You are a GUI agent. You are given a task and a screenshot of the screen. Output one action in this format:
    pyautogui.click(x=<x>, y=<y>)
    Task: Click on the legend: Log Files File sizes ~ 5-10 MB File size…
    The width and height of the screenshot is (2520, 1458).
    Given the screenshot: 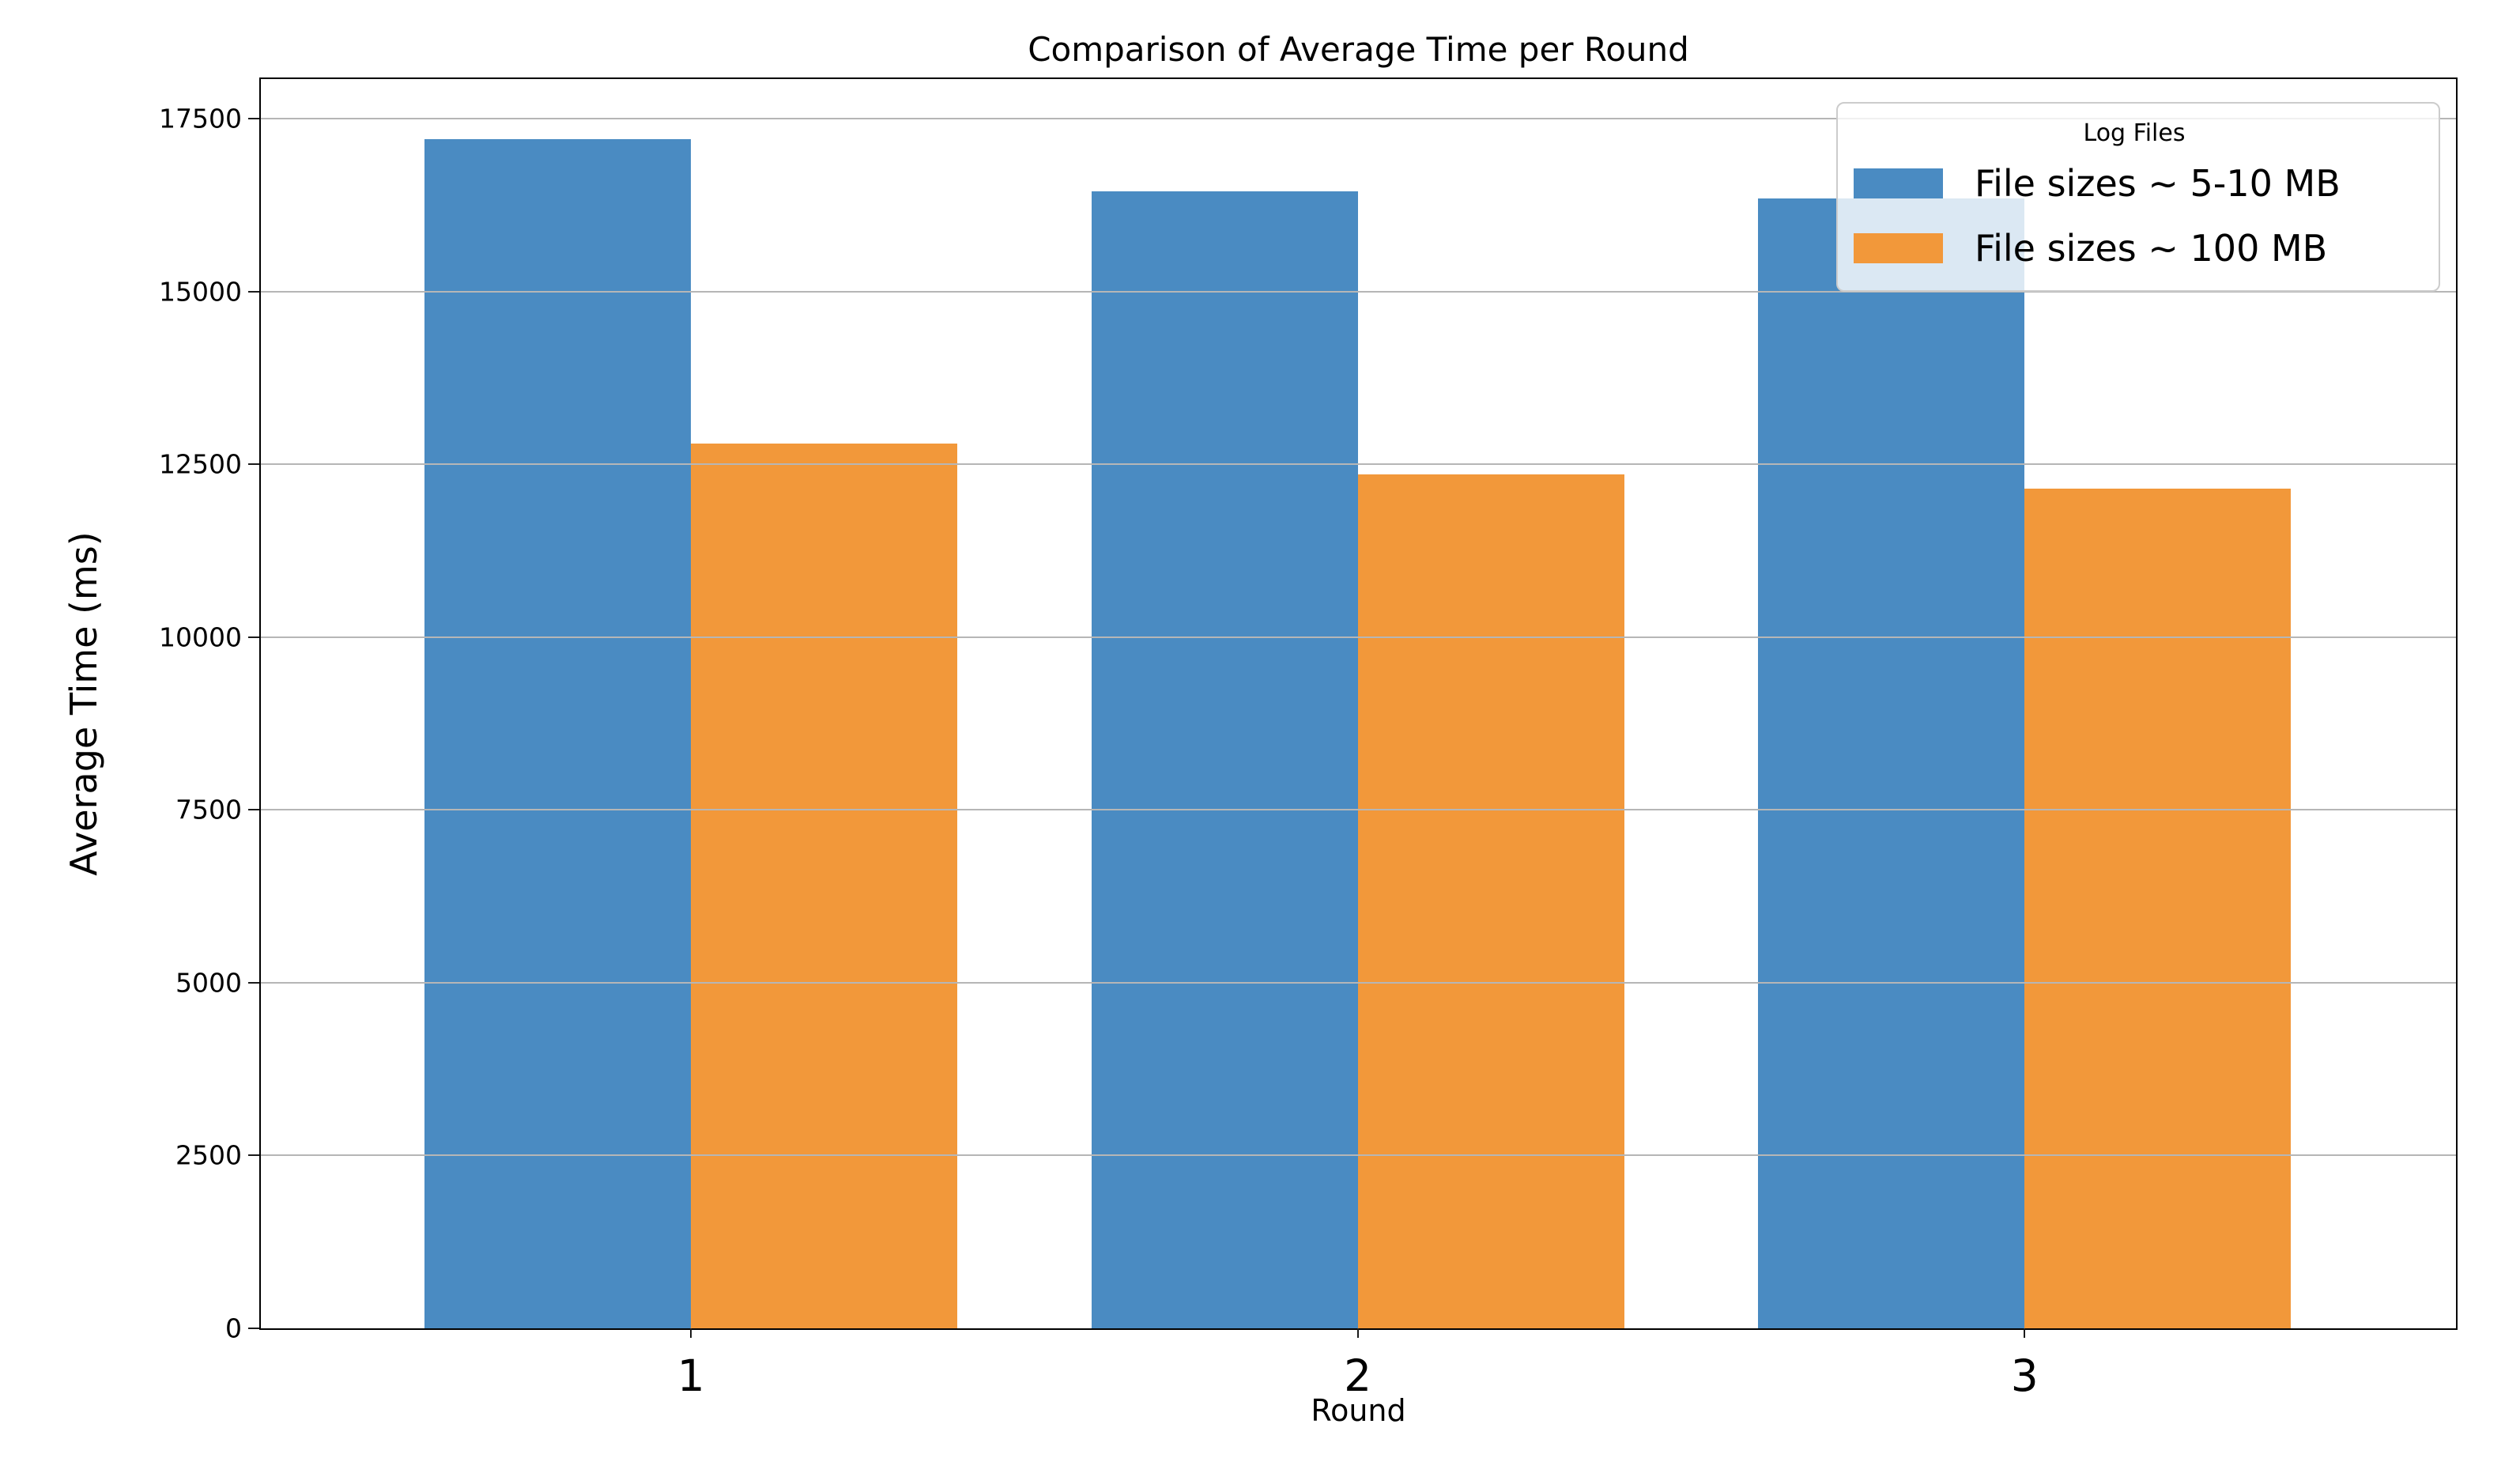 What is the action you would take?
    pyautogui.click(x=2138, y=197)
    